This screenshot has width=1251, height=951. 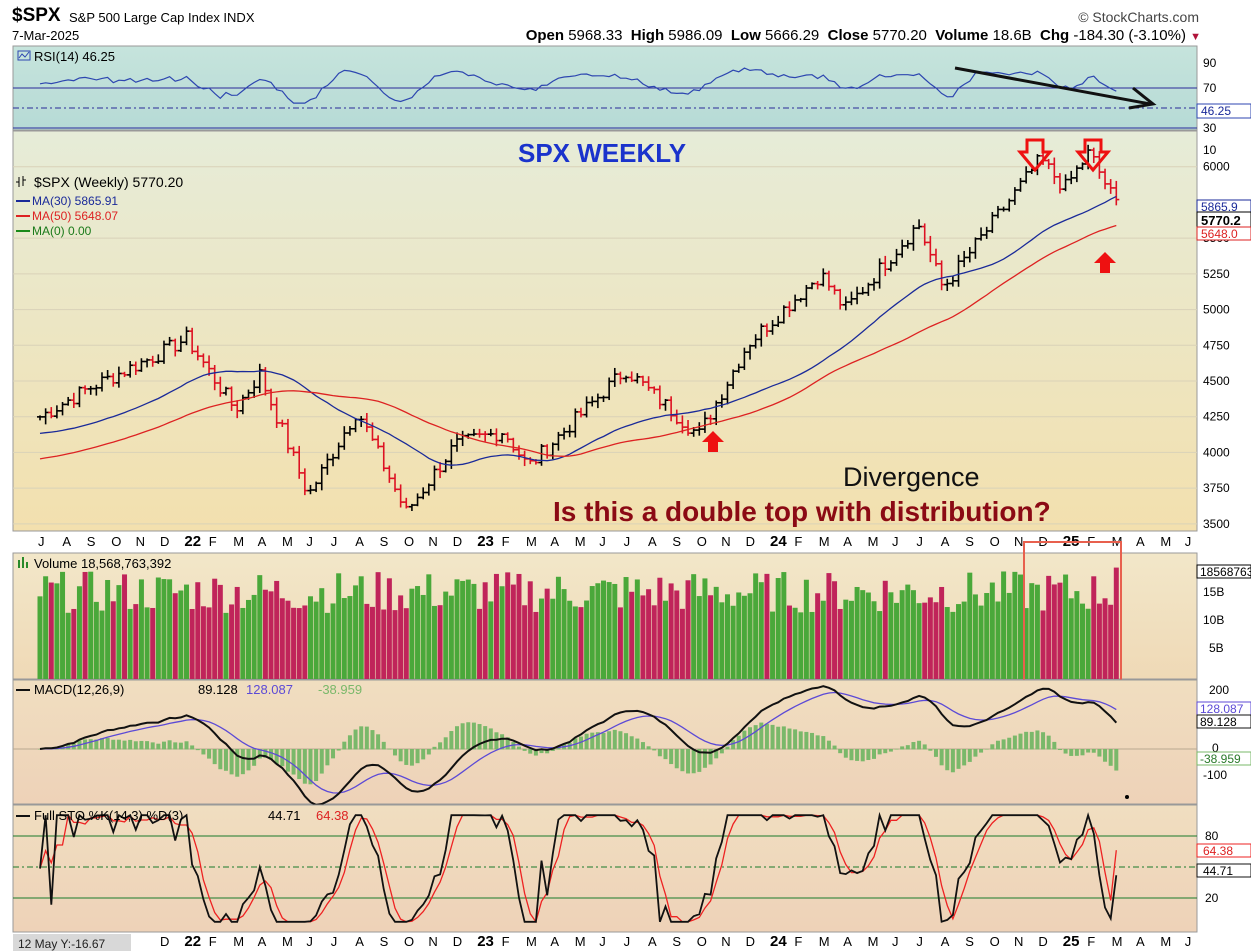 I want to click on macd-value: 89.128, so click(x=218, y=689).